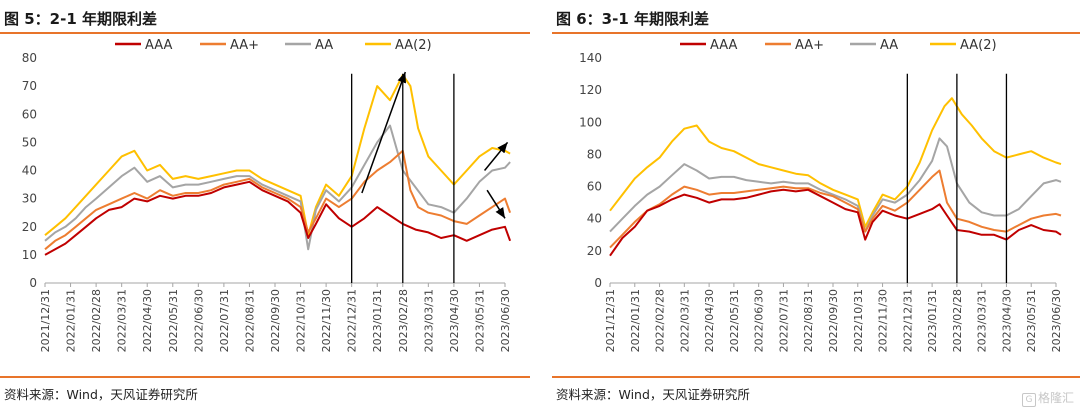 Image resolution: width=1080 pixels, height=411 pixels. Describe the element at coordinates (1055, 398) in the screenshot. I see `watermark-text: 格隆汇` at that location.